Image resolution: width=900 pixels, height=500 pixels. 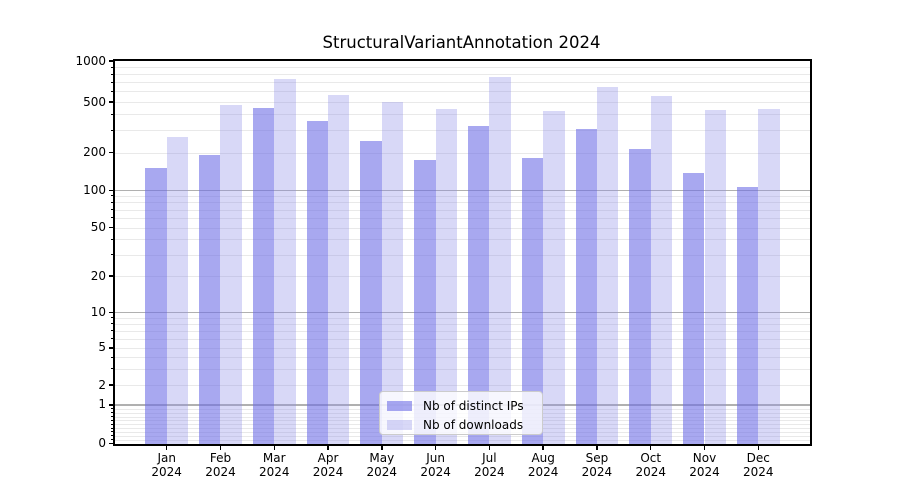 What do you see at coordinates (94, 101) in the screenshot?
I see `y-tick-label: 500` at bounding box center [94, 101].